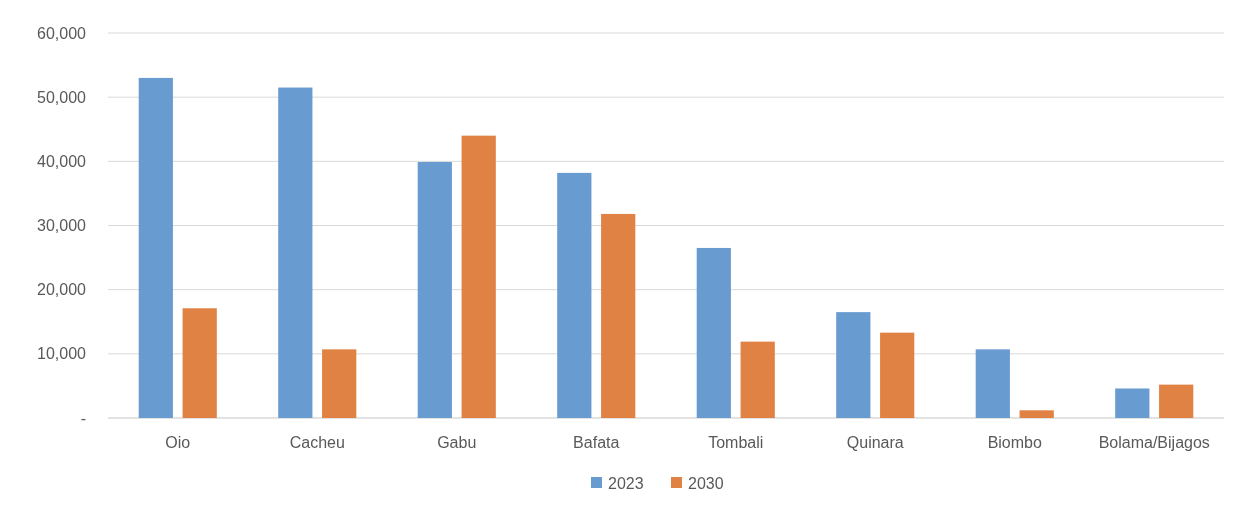 The image size is (1252, 517). What do you see at coordinates (596, 442) in the screenshot?
I see `x-tick-label: Bafata` at bounding box center [596, 442].